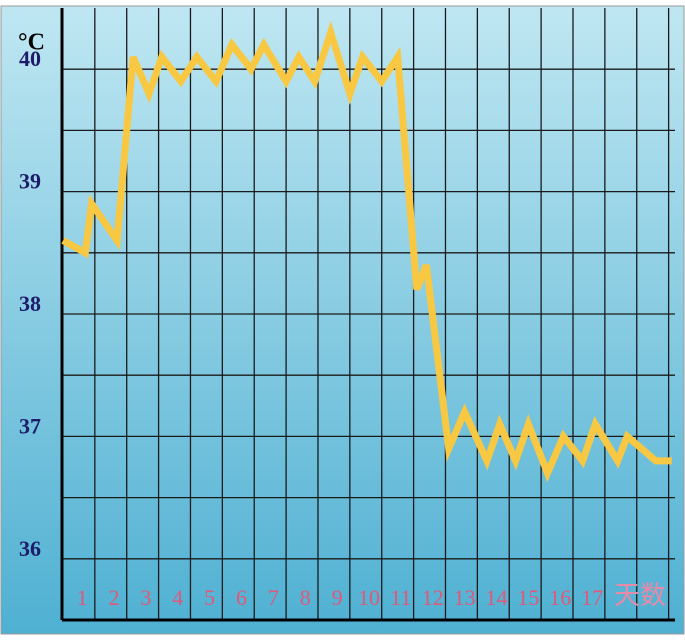  What do you see at coordinates (30, 425) in the screenshot?
I see `y-tick-label: 37` at bounding box center [30, 425].